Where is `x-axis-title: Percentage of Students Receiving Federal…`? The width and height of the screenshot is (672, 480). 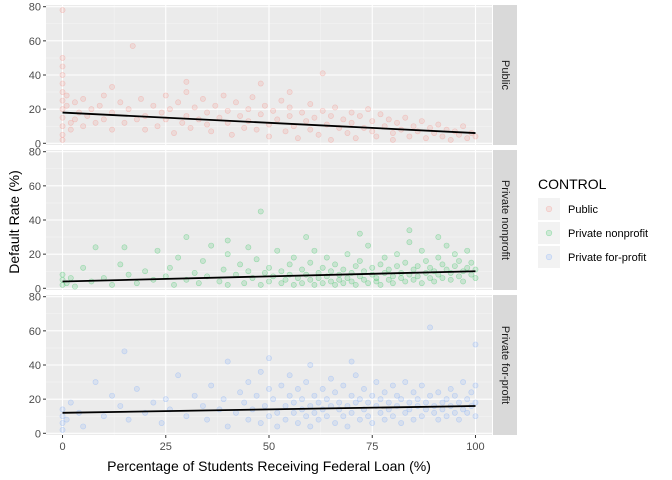 x-axis-title: Percentage of Students Receiving Federal… is located at coordinates (269, 466).